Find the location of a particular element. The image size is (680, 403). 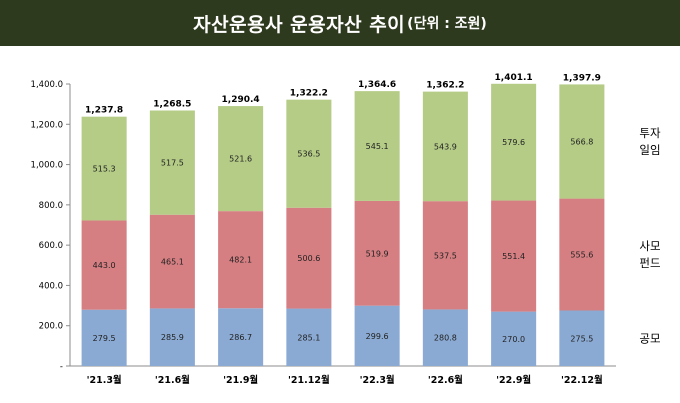

chart-title: 자산운용사 운용자산 추이 (단위 : 조원) is located at coordinates (340, 23).